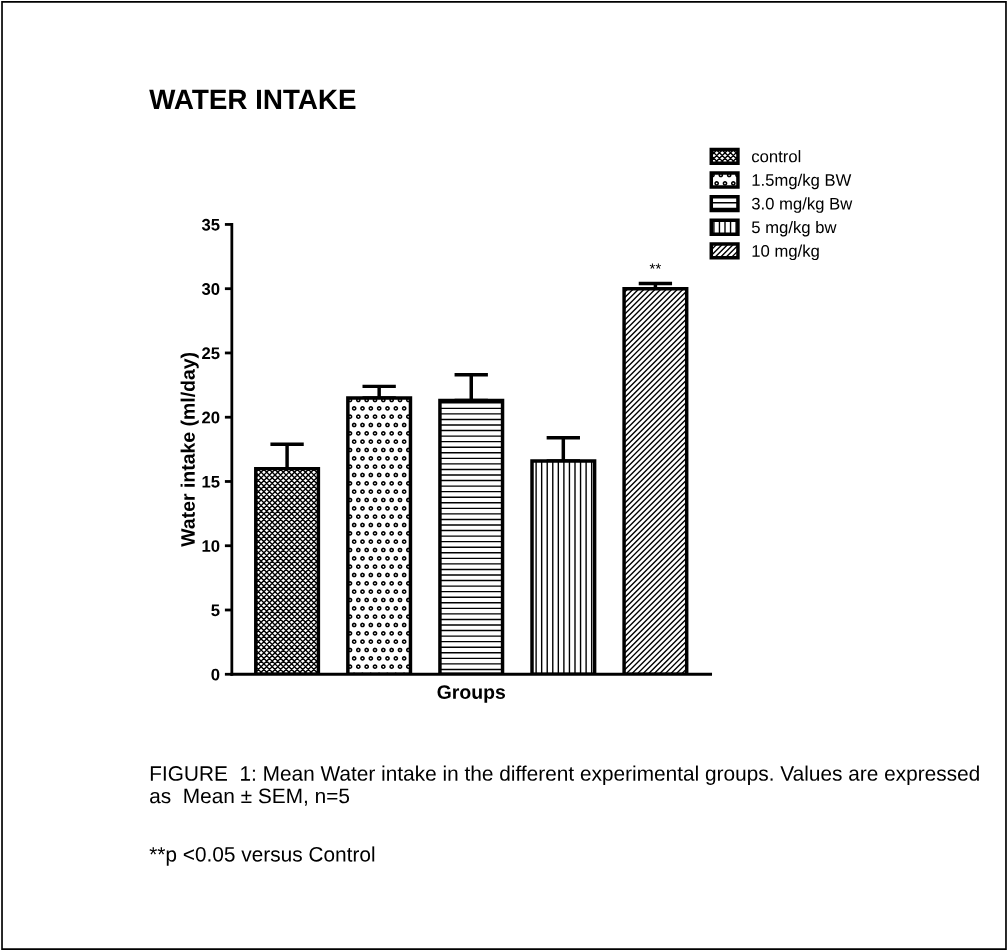  I want to click on chart-title: WATER INTAKE, so click(252, 99).